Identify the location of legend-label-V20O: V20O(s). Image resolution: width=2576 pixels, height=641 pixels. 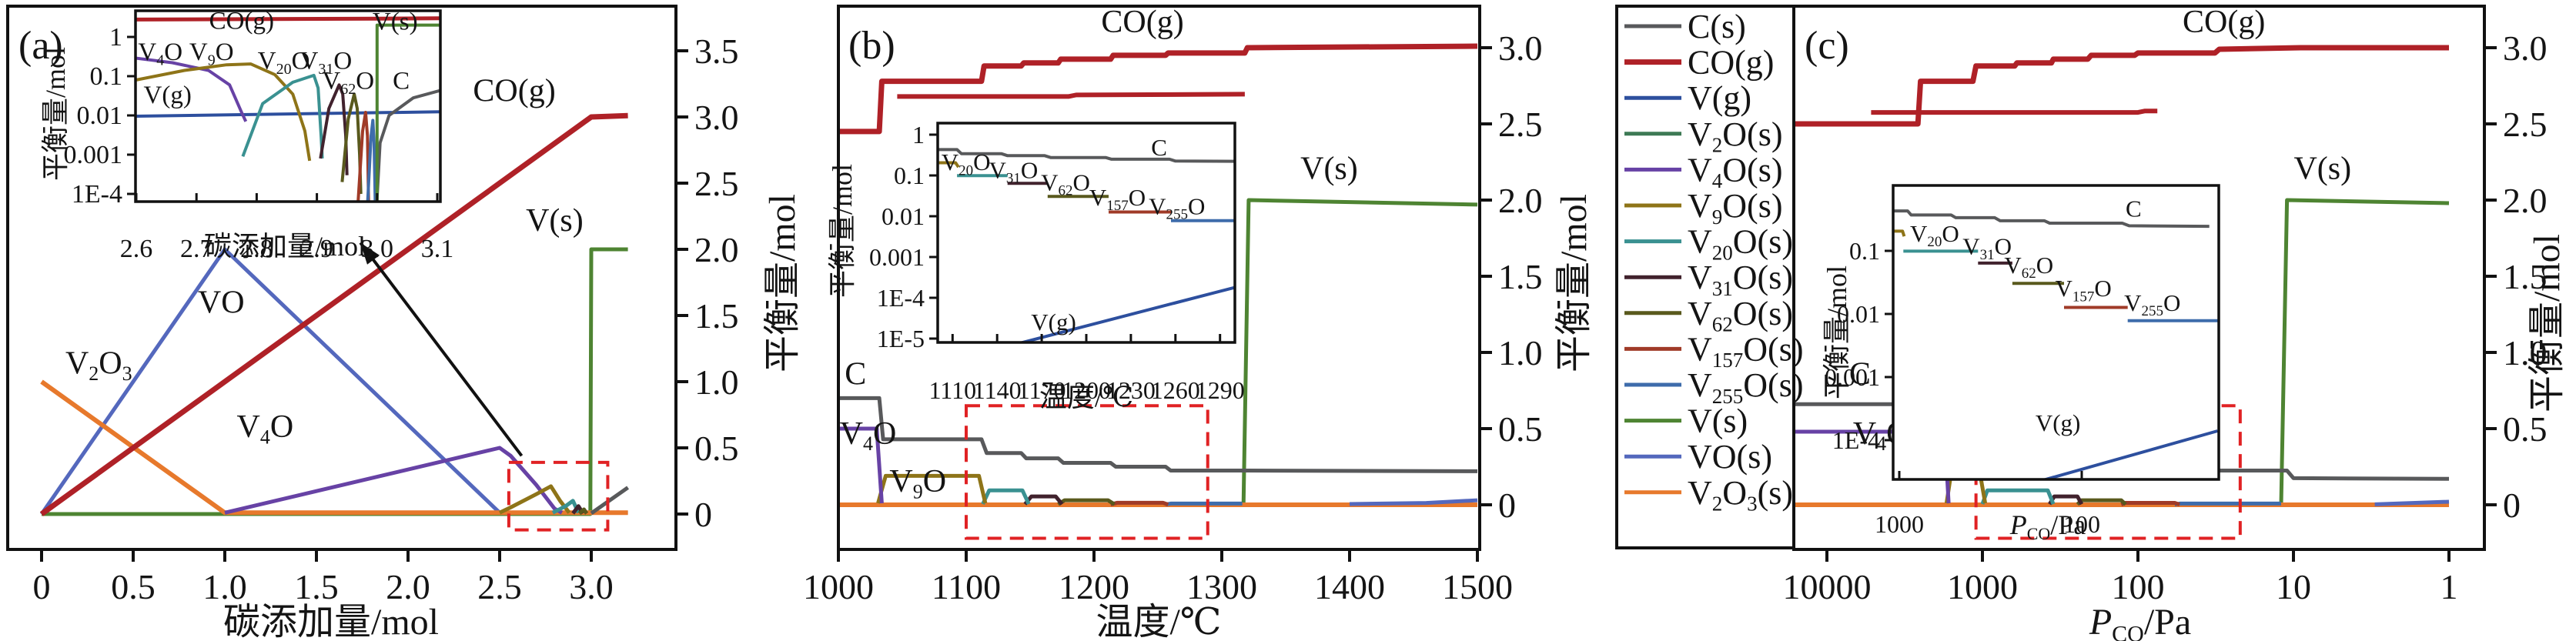
(1740, 244).